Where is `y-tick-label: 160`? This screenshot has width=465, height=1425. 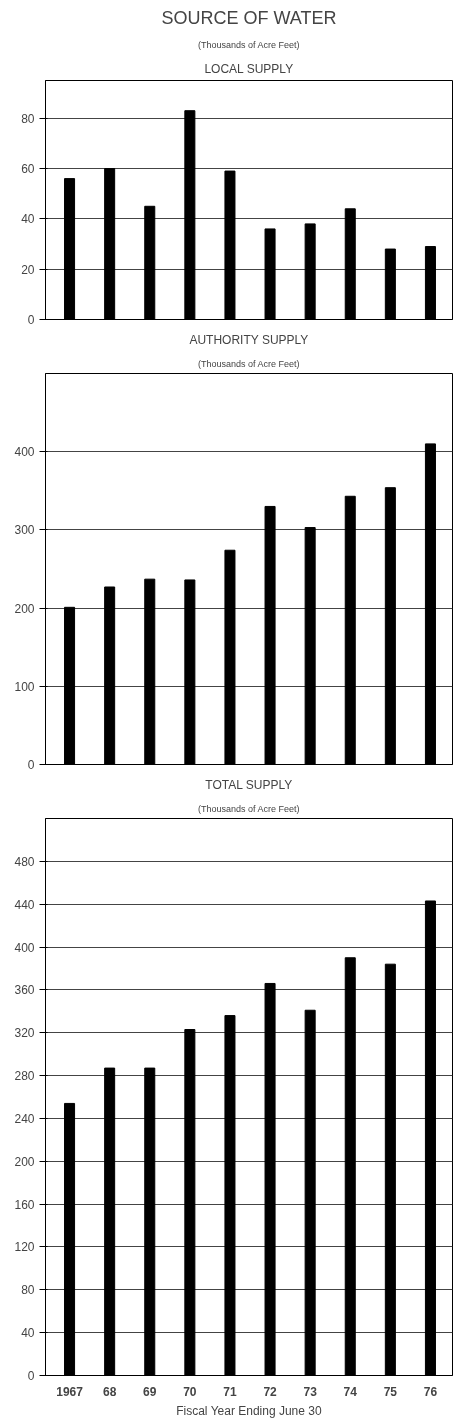 y-tick-label: 160 is located at coordinates (24, 1204).